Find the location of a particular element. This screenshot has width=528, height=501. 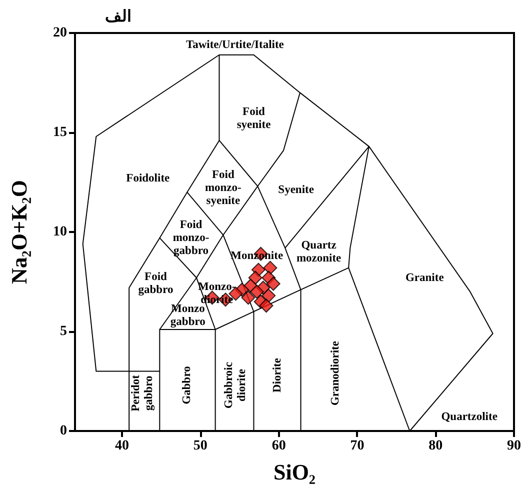

y-tick-label: 10 is located at coordinates (60, 232).